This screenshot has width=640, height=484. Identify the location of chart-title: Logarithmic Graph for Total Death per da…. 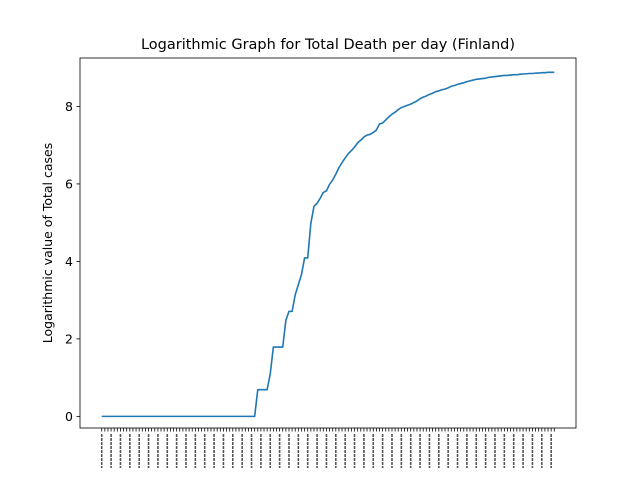
(328, 45).